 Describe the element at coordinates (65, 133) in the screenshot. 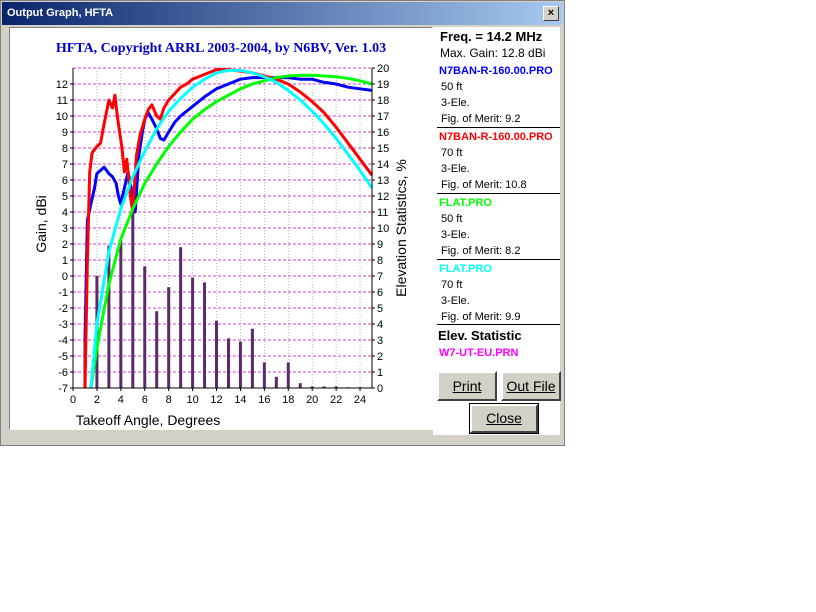

I see `y-tick-label: 9` at that location.